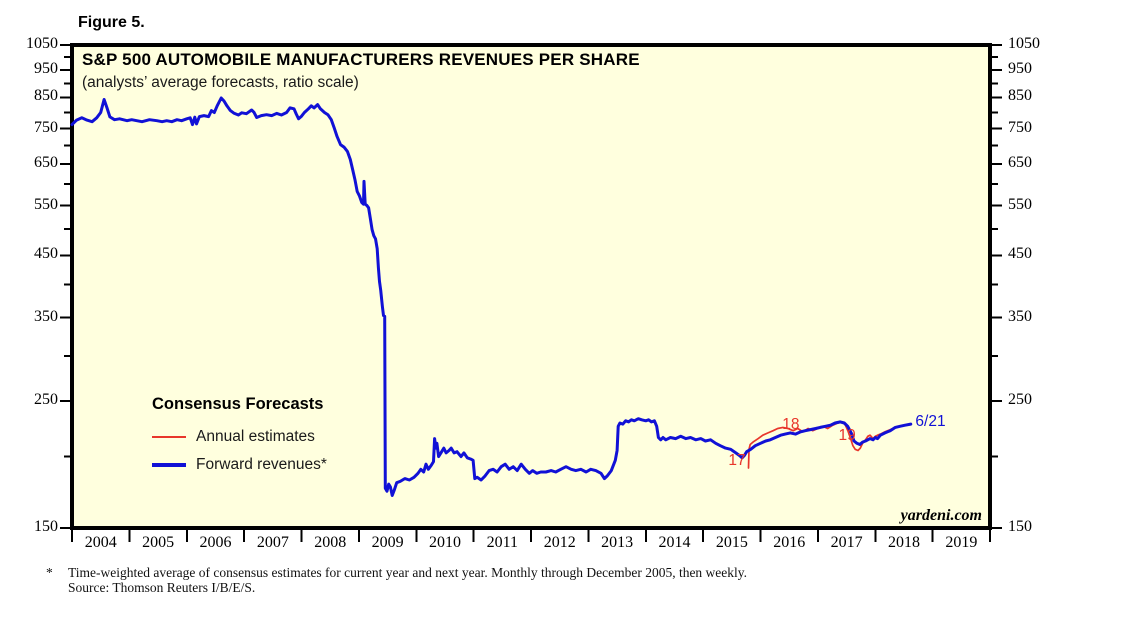  Describe the element at coordinates (502, 542) in the screenshot. I see `x-tick-label: 2011` at that location.